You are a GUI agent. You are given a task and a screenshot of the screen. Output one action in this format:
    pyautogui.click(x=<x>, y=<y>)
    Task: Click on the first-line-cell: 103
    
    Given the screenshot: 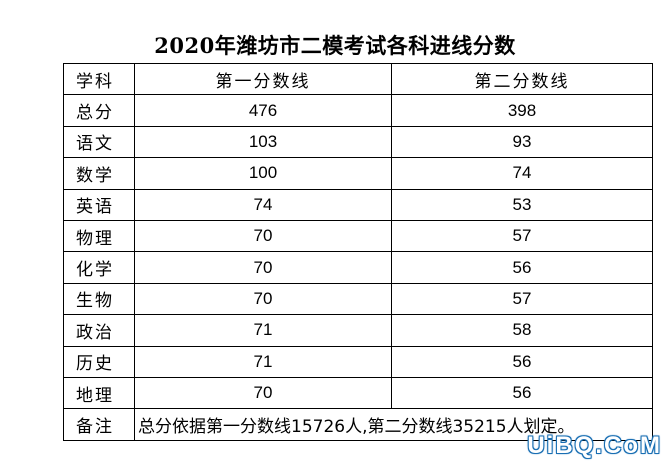 What is the action you would take?
    pyautogui.click(x=263, y=142)
    